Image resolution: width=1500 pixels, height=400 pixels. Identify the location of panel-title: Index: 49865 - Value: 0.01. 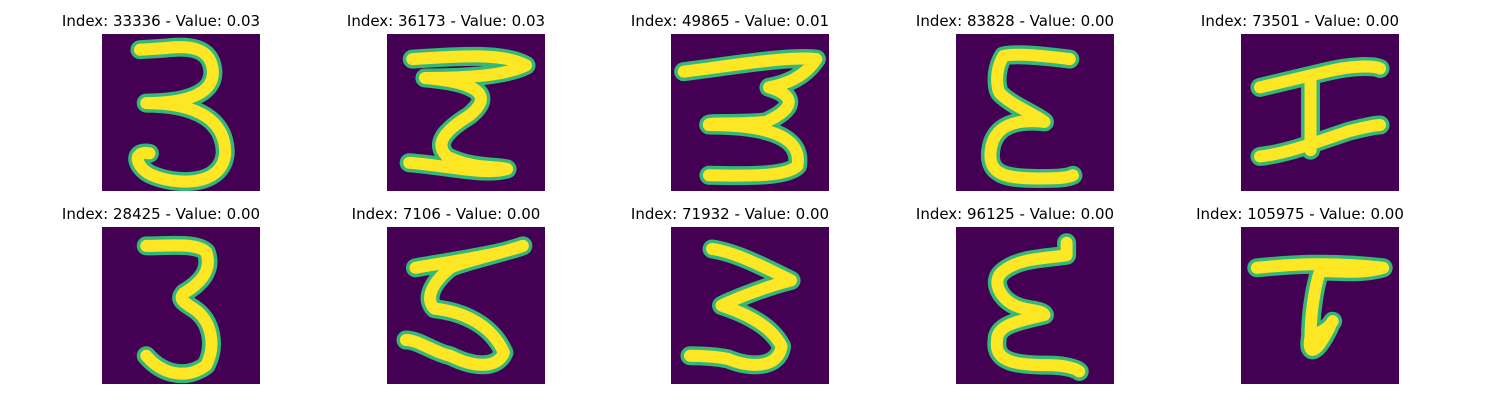
(730, 21).